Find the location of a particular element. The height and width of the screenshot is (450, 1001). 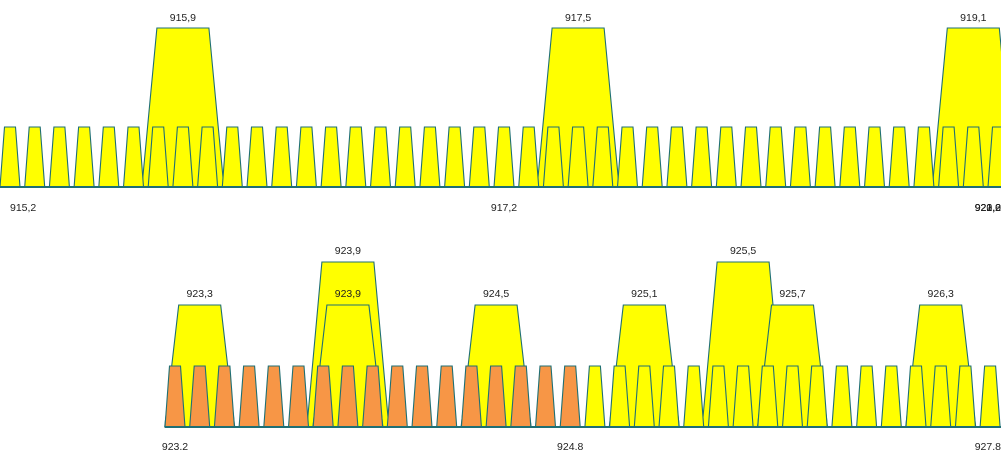

channel-label: 919,1 is located at coordinates (973, 18).